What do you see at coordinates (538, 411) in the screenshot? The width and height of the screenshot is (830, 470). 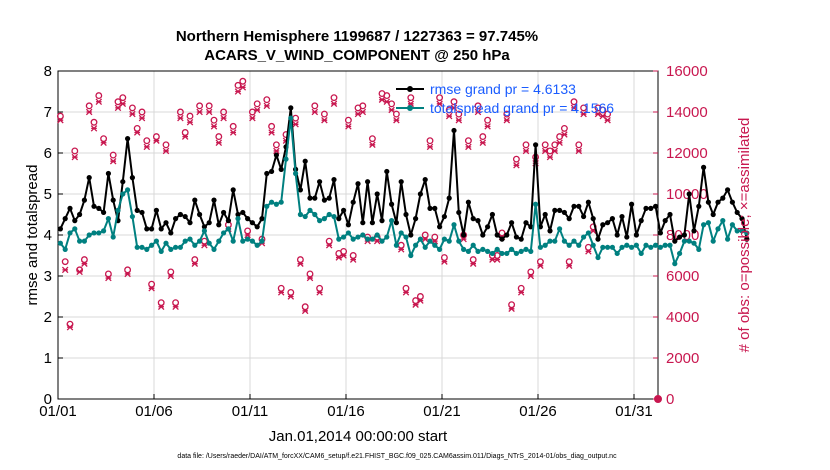 I see `x-tick-label: 01/26` at bounding box center [538, 411].